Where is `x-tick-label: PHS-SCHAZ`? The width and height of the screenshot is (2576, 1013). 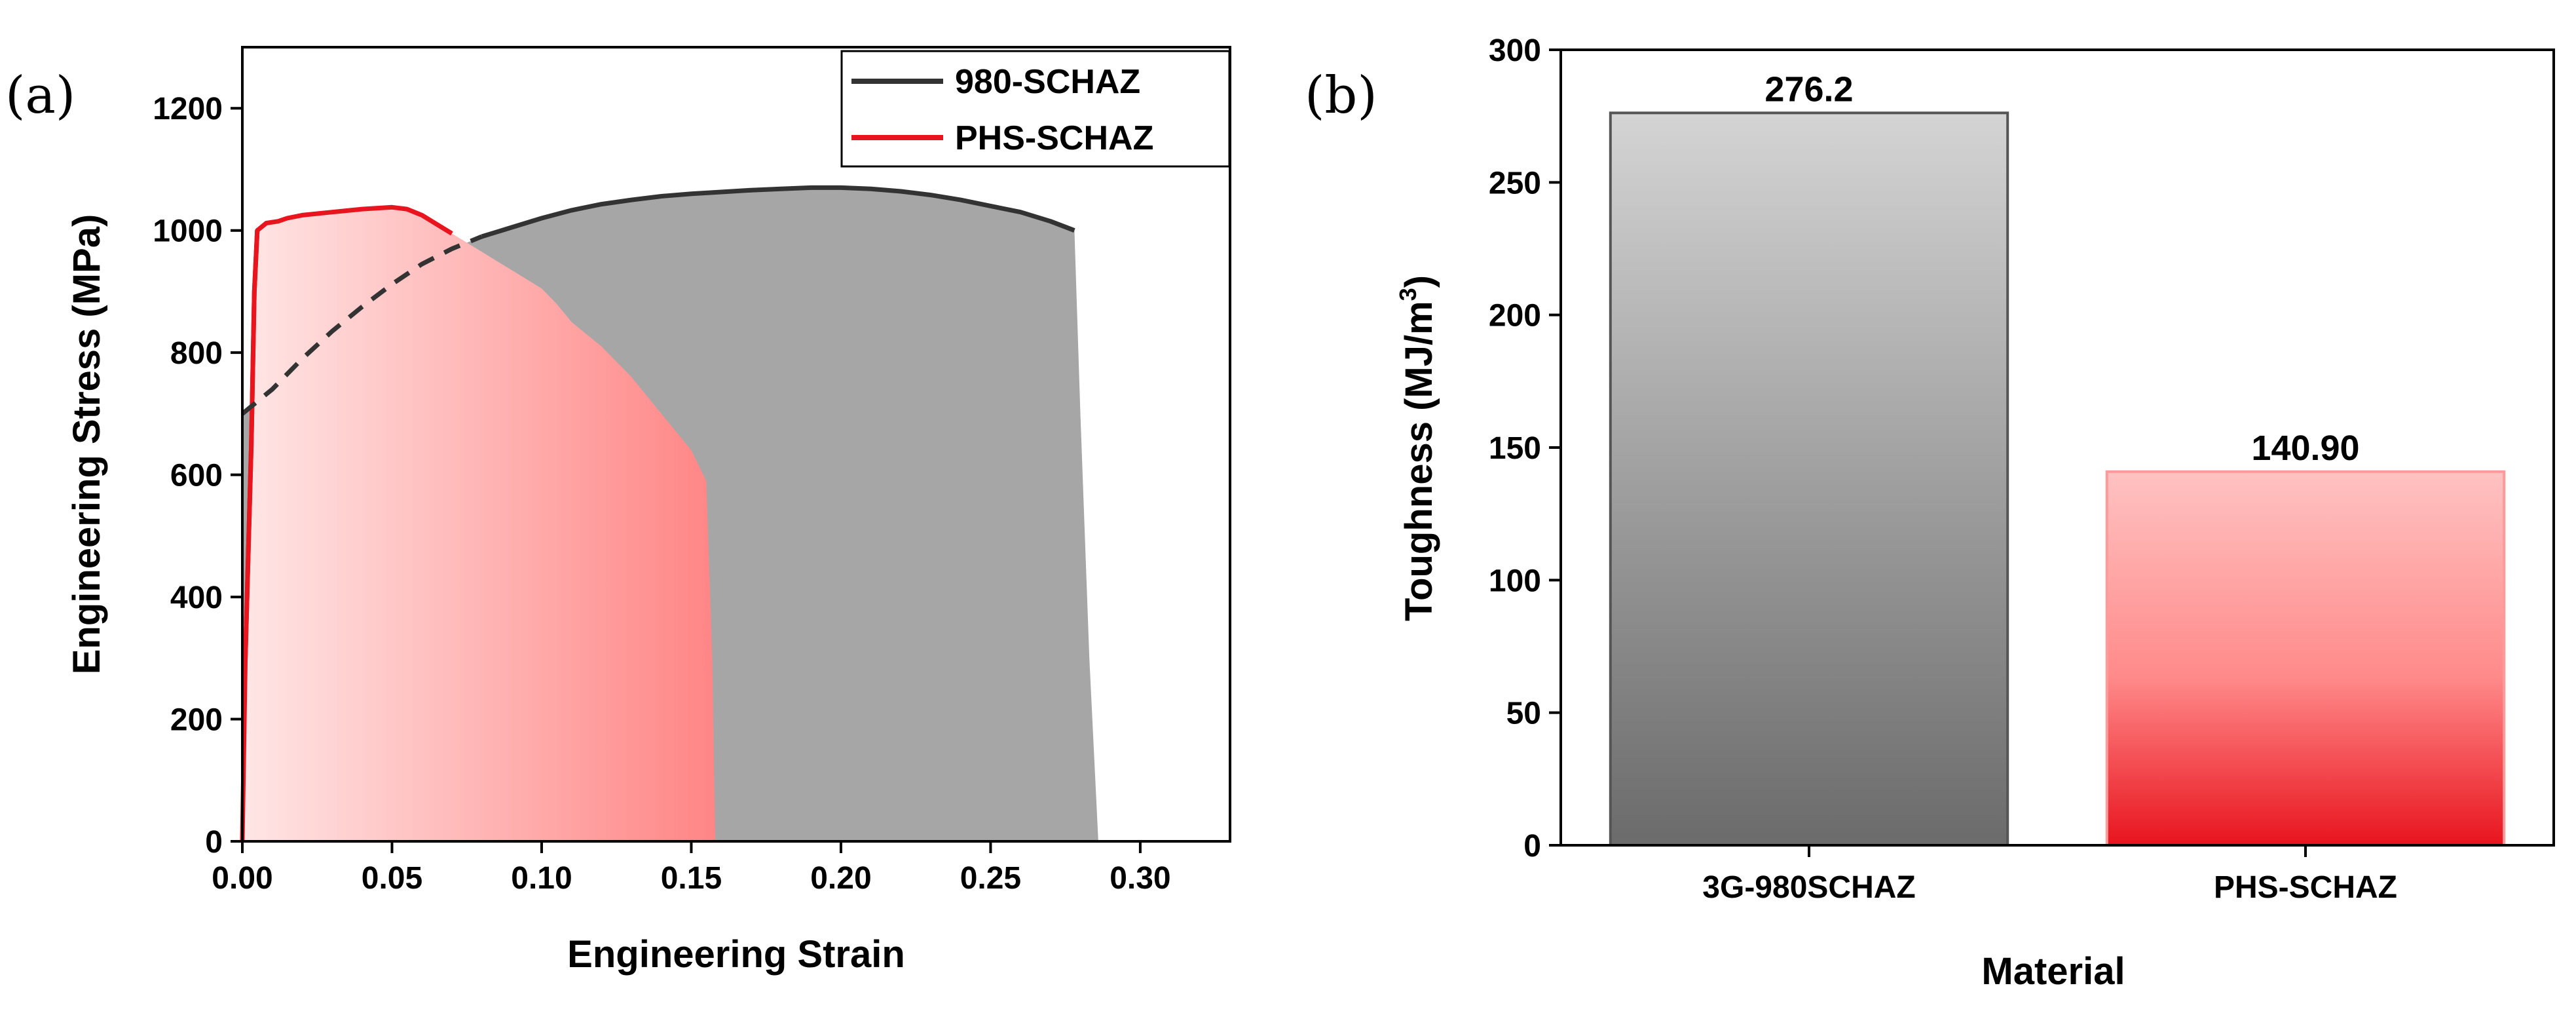
x-tick-label: PHS-SCHAZ is located at coordinates (2305, 887).